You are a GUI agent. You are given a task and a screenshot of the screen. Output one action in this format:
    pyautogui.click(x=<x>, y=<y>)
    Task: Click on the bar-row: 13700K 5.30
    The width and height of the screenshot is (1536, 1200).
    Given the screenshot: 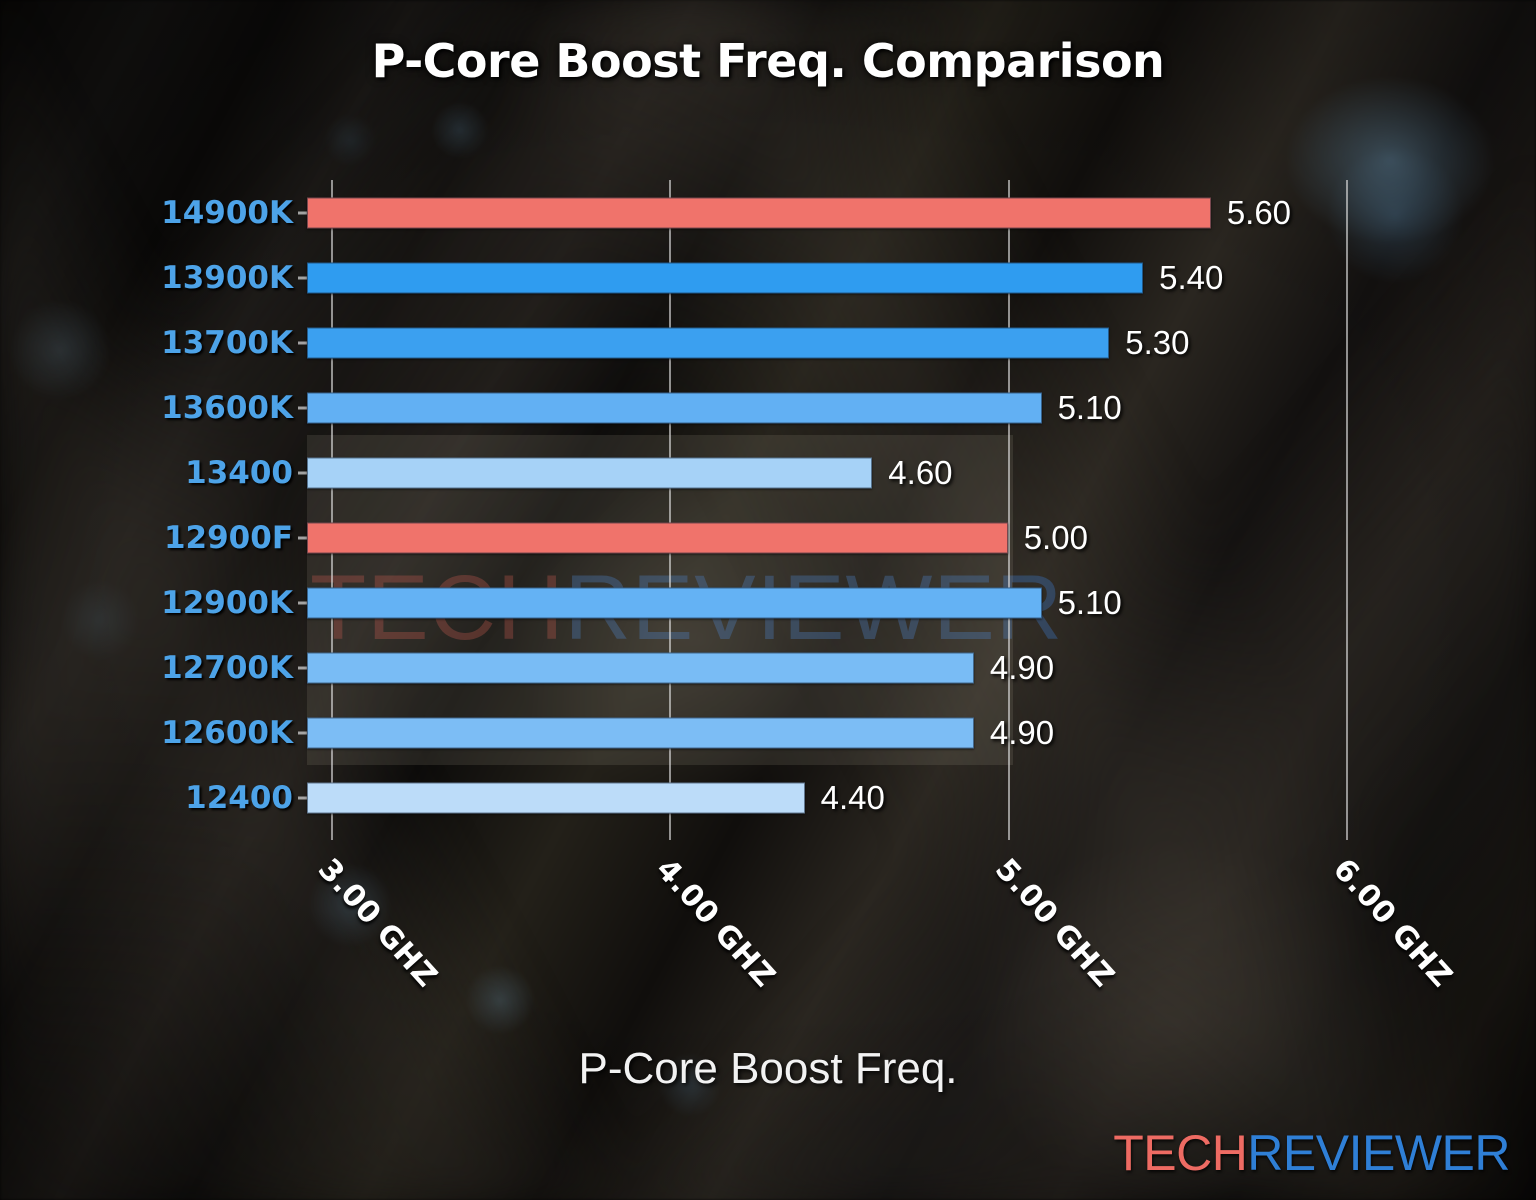 What is the action you would take?
    pyautogui.click(x=779, y=342)
    